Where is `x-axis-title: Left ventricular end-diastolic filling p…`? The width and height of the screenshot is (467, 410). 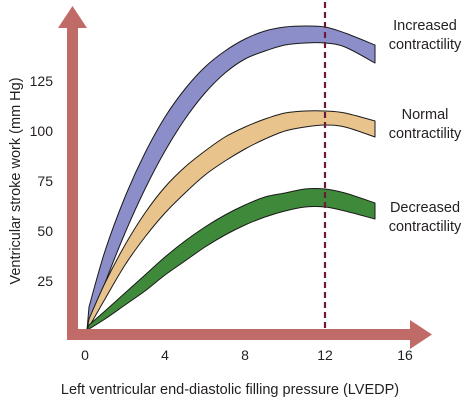 x-axis-title: Left ventricular end-diastolic filling p… is located at coordinates (230, 390).